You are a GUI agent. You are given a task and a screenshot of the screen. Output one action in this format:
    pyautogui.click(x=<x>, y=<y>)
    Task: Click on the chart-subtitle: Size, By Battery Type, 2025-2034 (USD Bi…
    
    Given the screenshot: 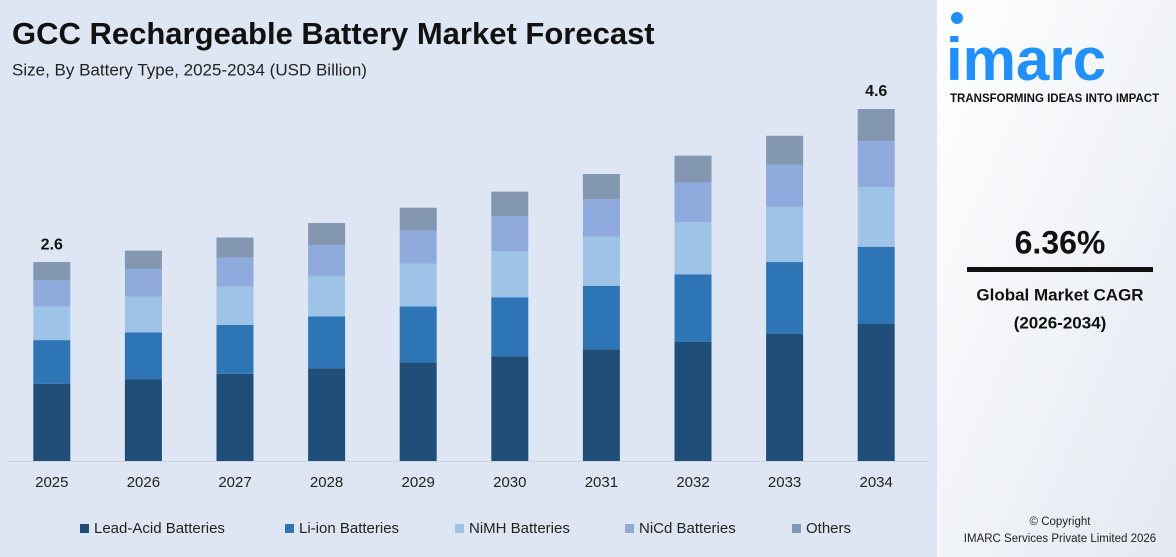 What is the action you would take?
    pyautogui.click(x=189, y=69)
    